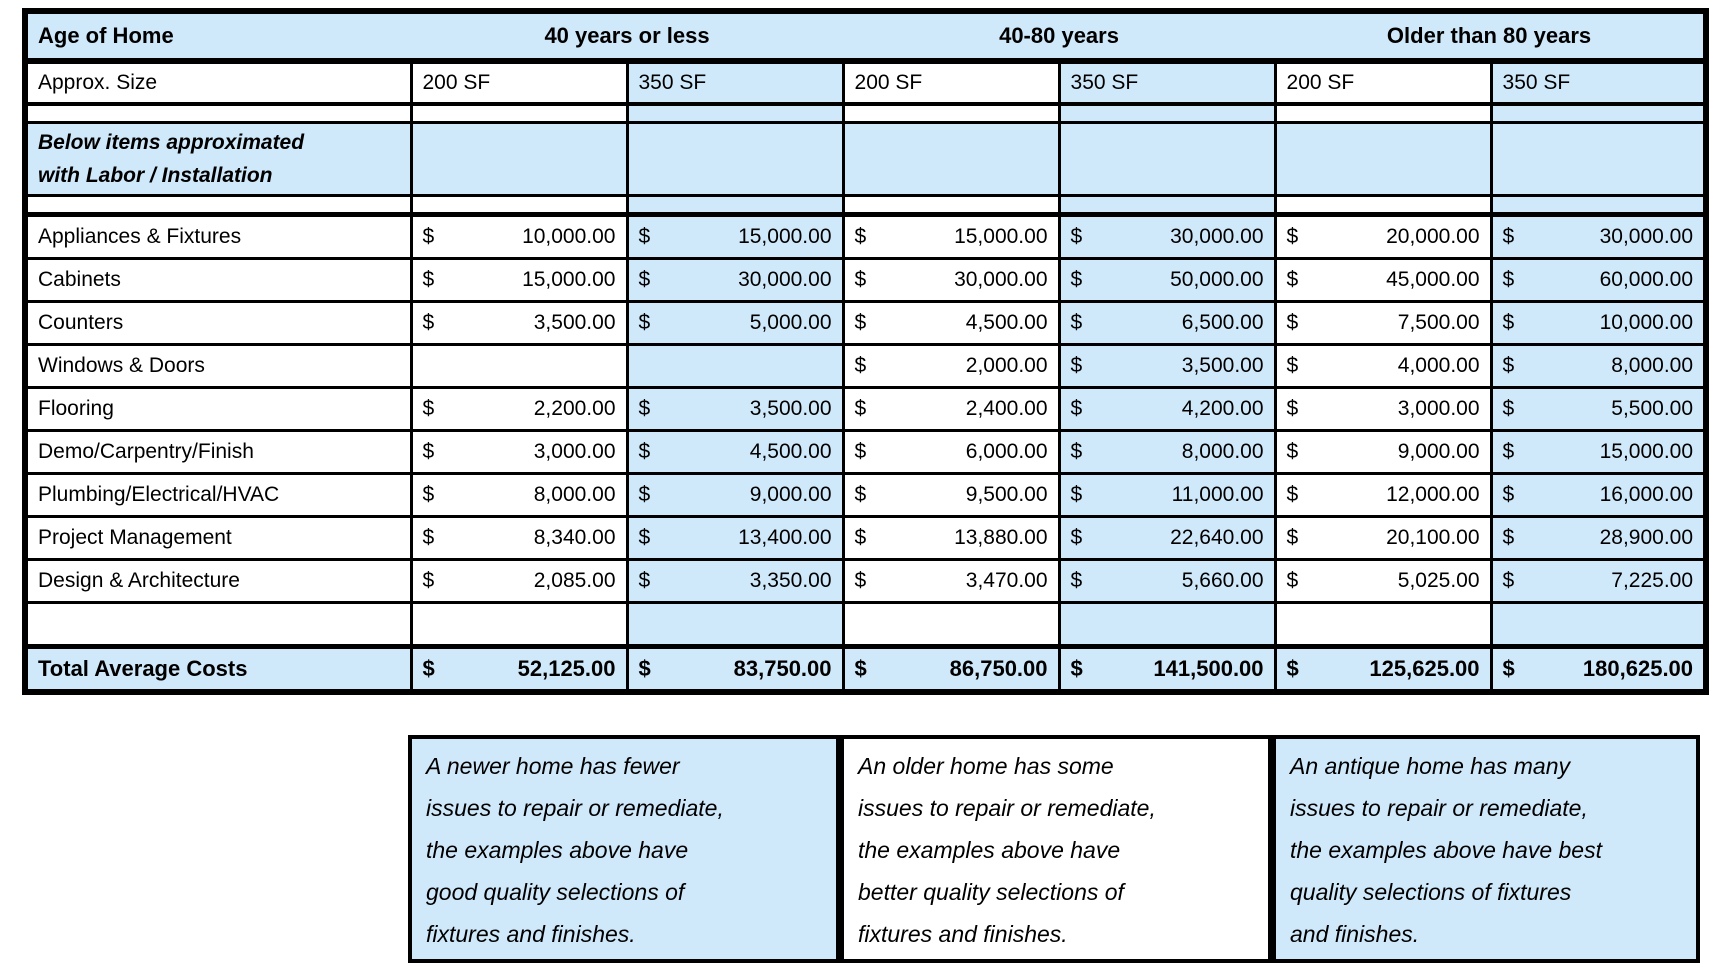  What do you see at coordinates (1383, 236) in the screenshot?
I see `money-cell: $20,000.00` at bounding box center [1383, 236].